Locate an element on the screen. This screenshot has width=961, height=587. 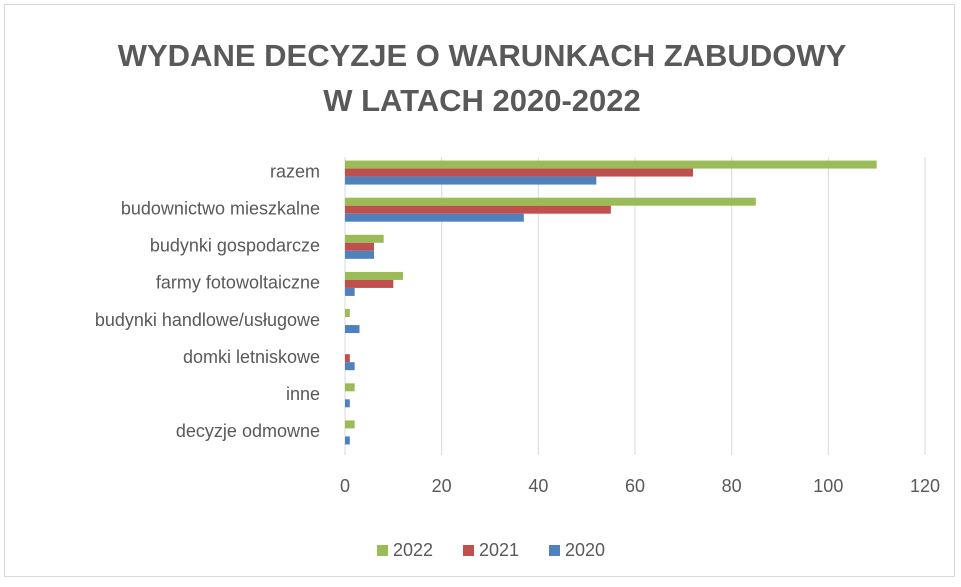
chart-title: WYDANE DECYZJE O WARUNKACH ZABUDOWY is located at coordinates (482, 55).